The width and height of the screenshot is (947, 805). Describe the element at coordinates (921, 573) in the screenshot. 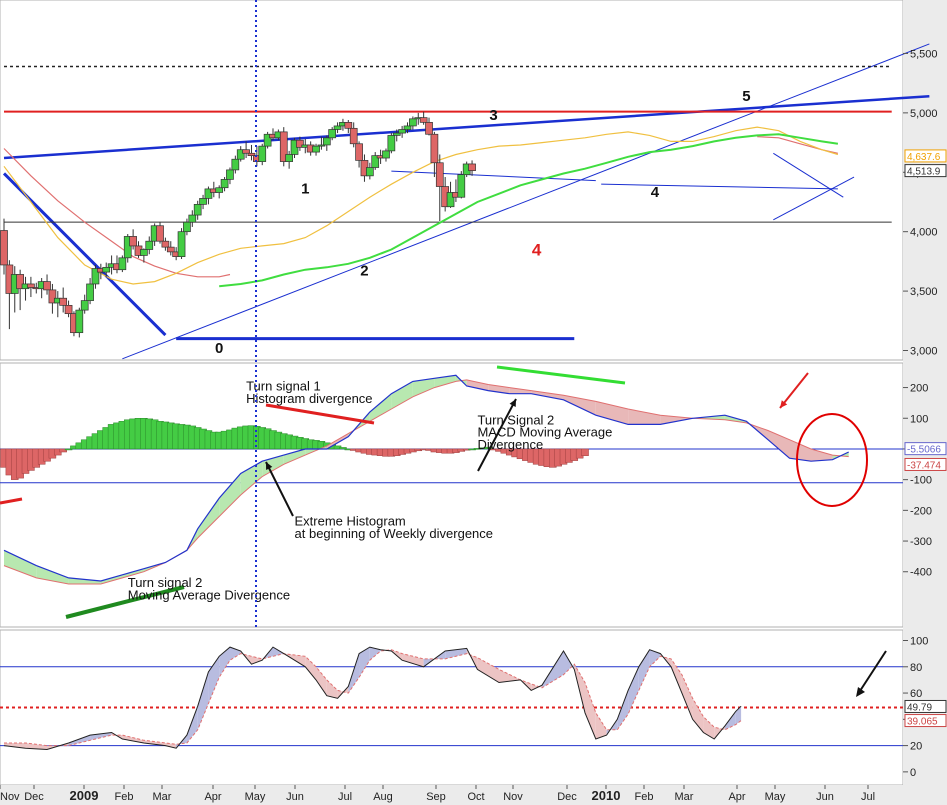

I see `y-tick-label: -400` at that location.